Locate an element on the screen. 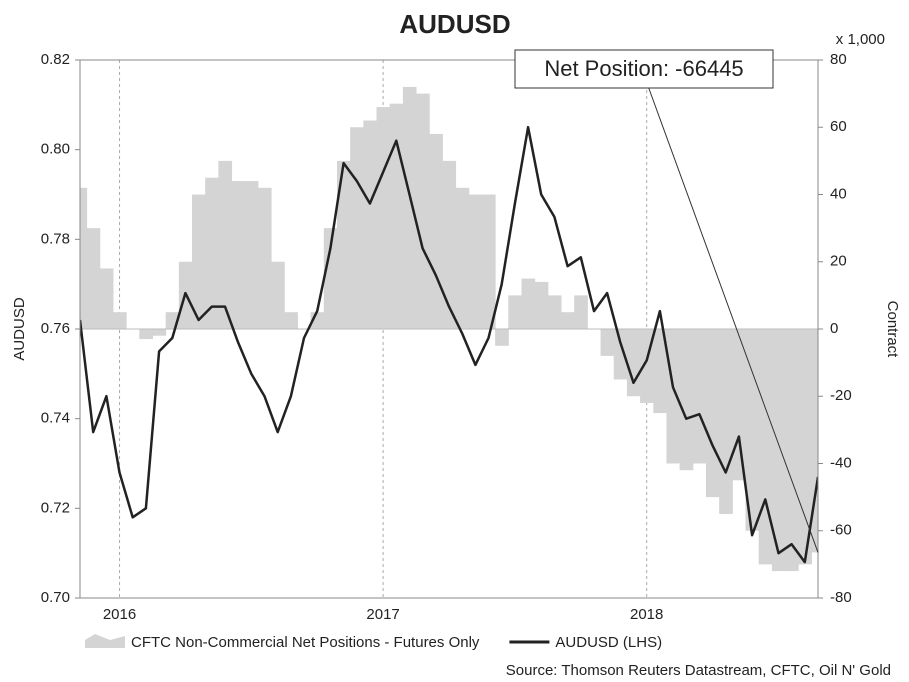 The height and width of the screenshot is (682, 909). y-tick-label: 0.70 is located at coordinates (55, 597).